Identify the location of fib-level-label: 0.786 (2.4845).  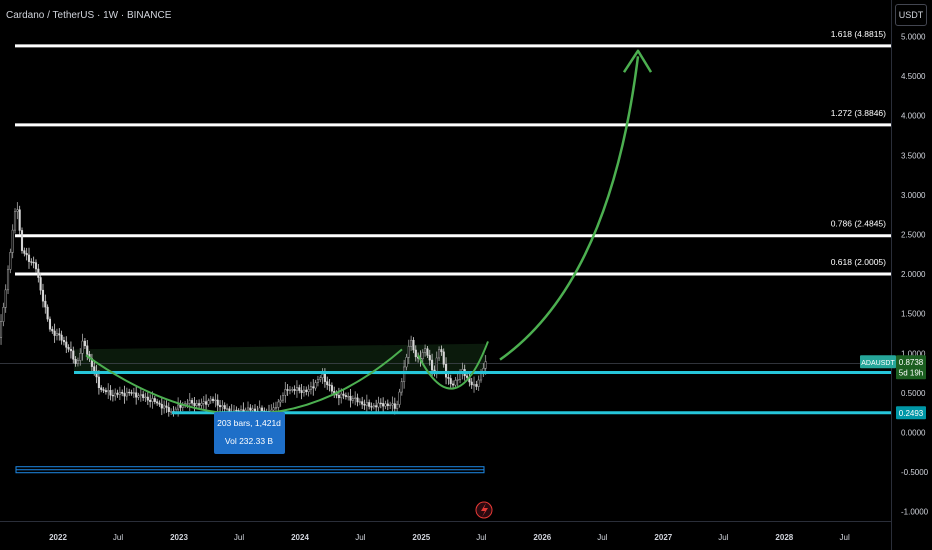
(858, 224).